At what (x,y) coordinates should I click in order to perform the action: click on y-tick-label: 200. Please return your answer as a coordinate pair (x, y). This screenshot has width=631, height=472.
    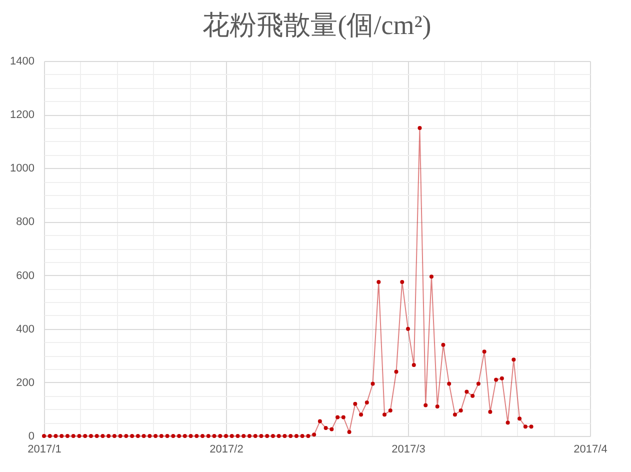
    Looking at the image, I should click on (25, 382).